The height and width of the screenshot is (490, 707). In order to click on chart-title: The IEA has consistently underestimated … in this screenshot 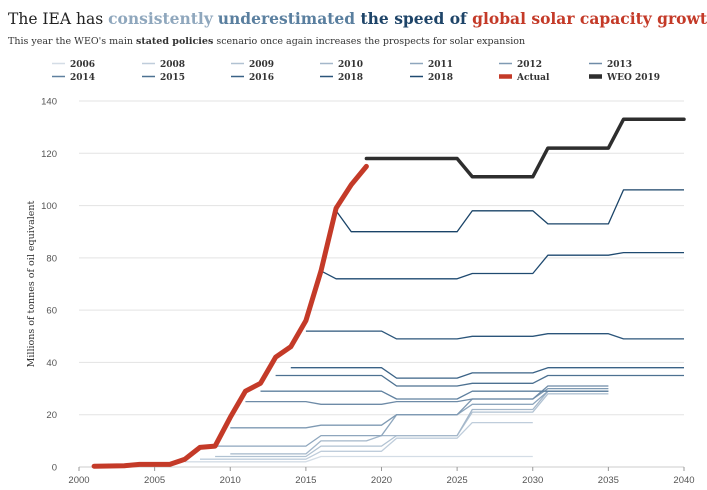, I will do `click(357, 18)`.